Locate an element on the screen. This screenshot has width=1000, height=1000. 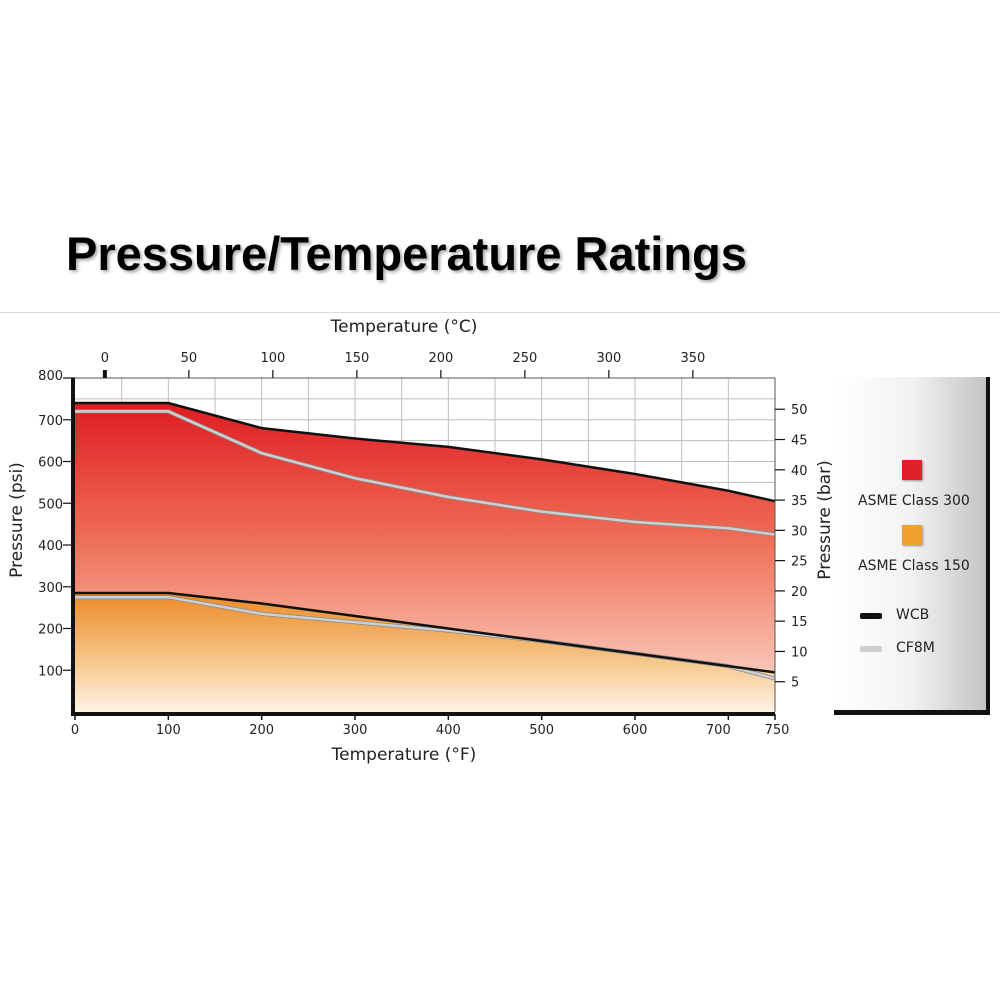
y-left-tick-label: 400 is located at coordinates (50, 546).